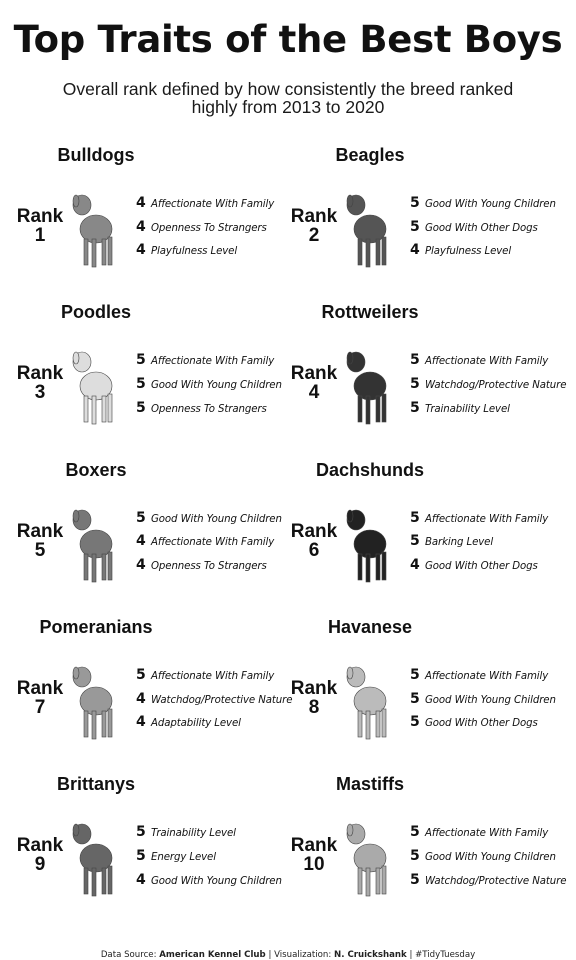 The width and height of the screenshot is (576, 960). I want to click on trait-row: 5 Barking Level, so click(486, 544).